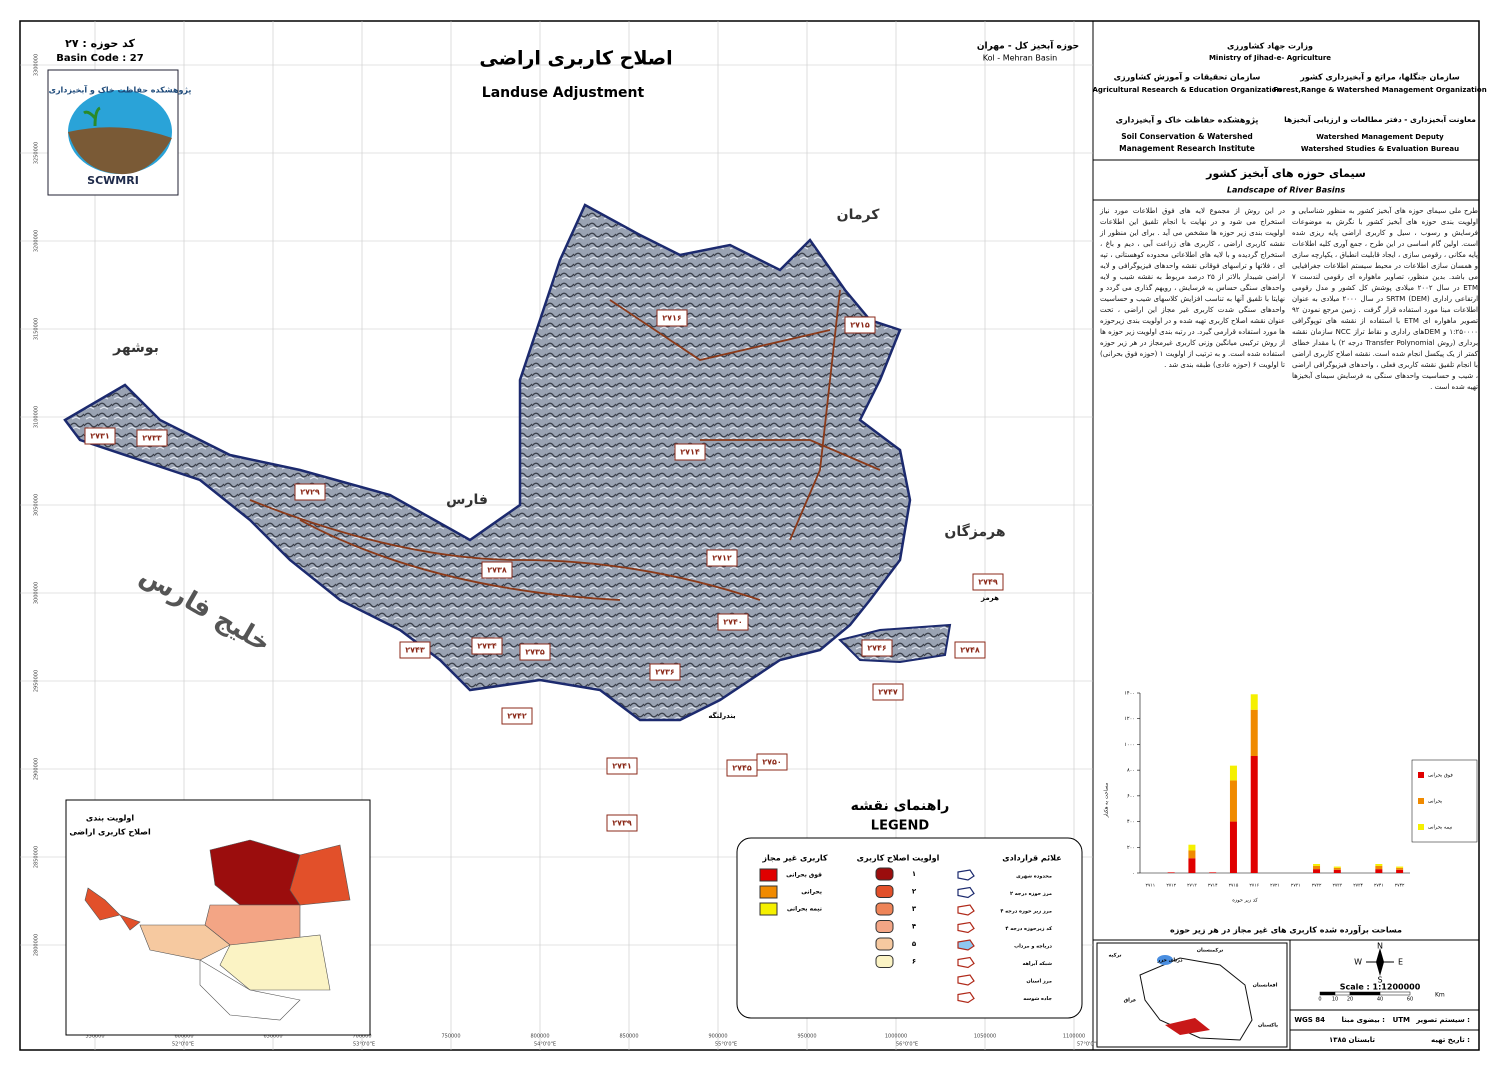 This screenshot has height=1071, width=1500. Describe the element at coordinates (1380, 946) in the screenshot. I see `compass-letter: N` at that location.